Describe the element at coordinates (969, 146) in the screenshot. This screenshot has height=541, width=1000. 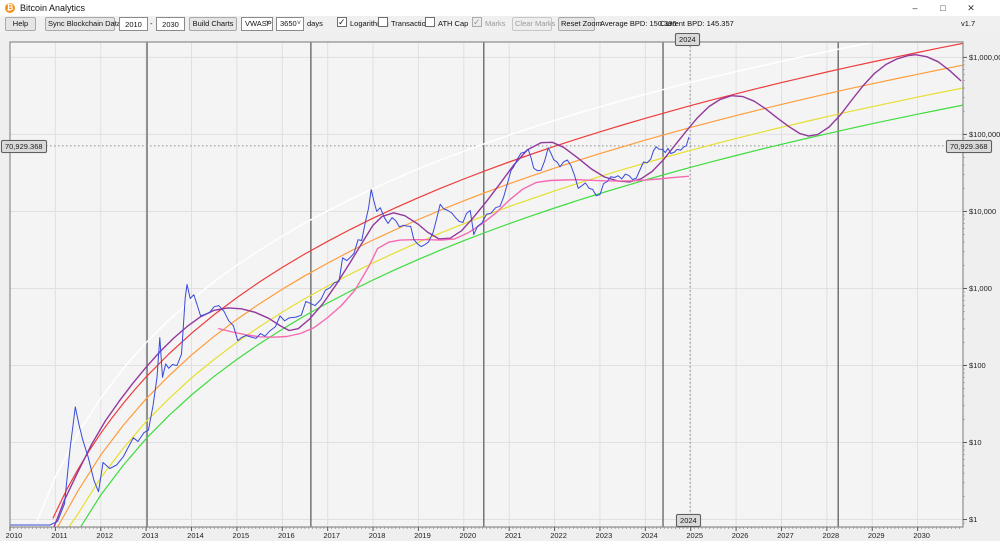
I see `mark-price-label-right: 70,929.368` at that location.